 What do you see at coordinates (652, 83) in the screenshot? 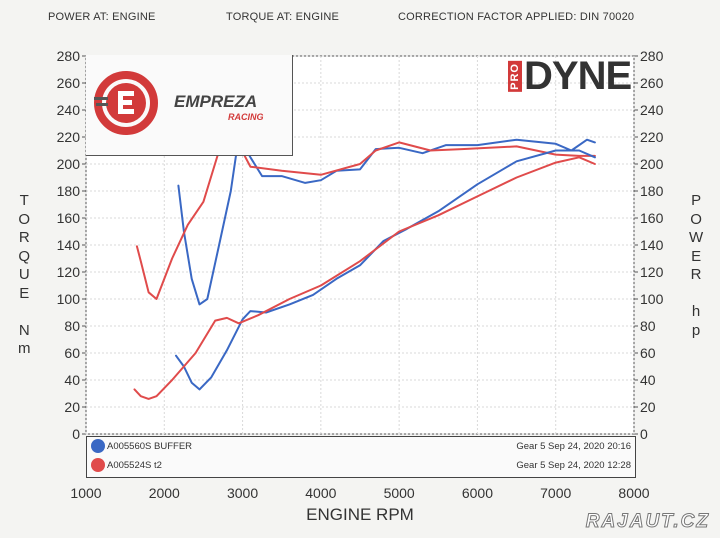
I see `y-tick-label-right: 260` at bounding box center [652, 83].